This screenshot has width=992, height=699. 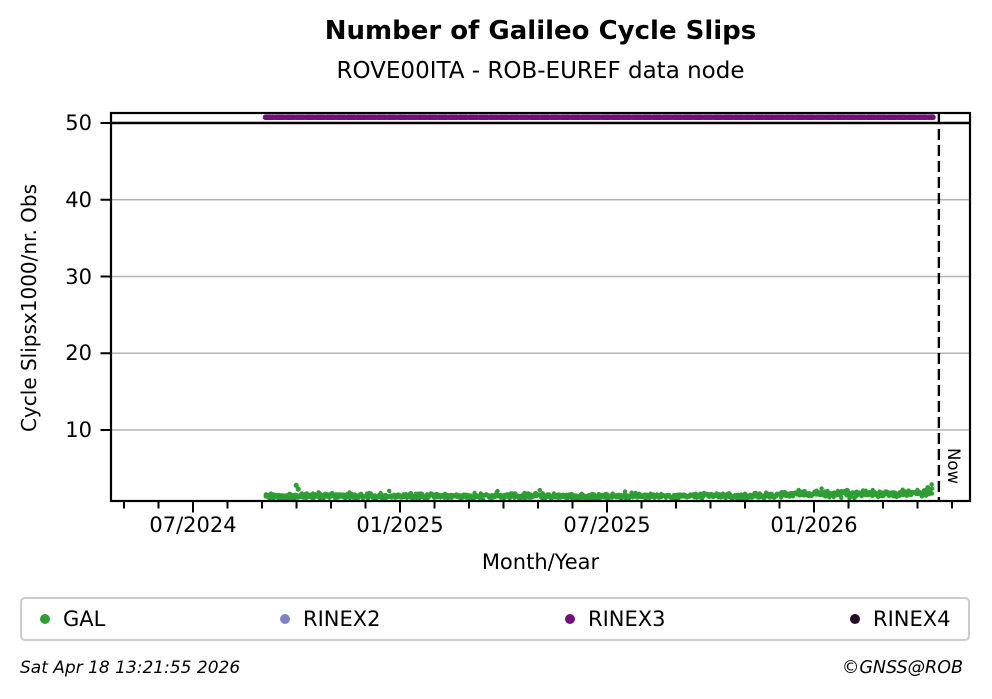 I want to click on legend-label: RINEX3, so click(x=627, y=619).